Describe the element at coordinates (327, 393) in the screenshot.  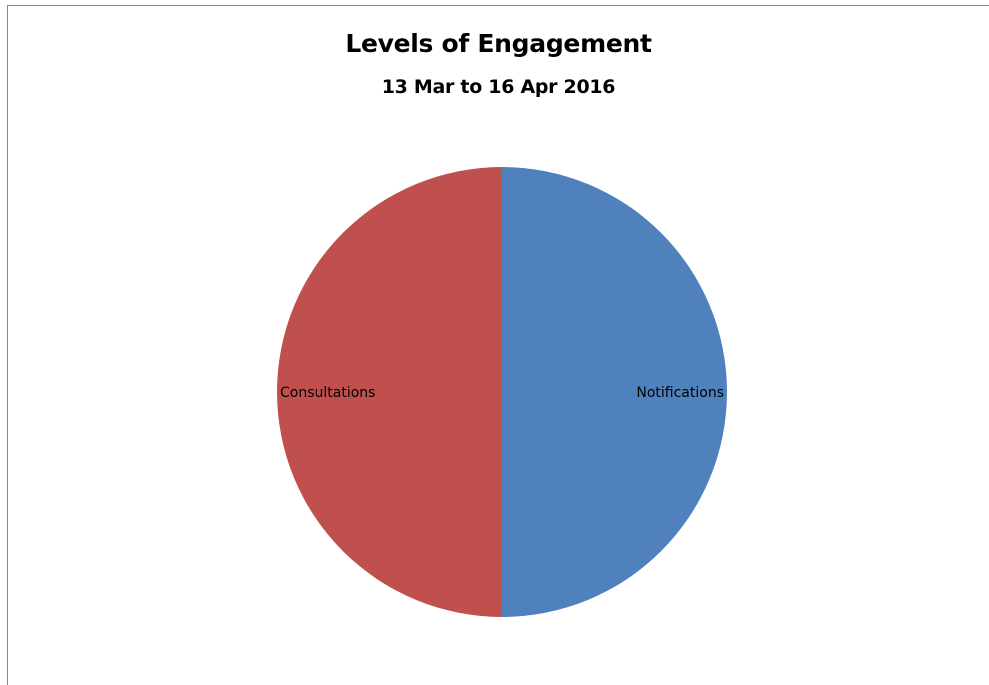
I see `pie-label-consultations: Consultations` at that location.